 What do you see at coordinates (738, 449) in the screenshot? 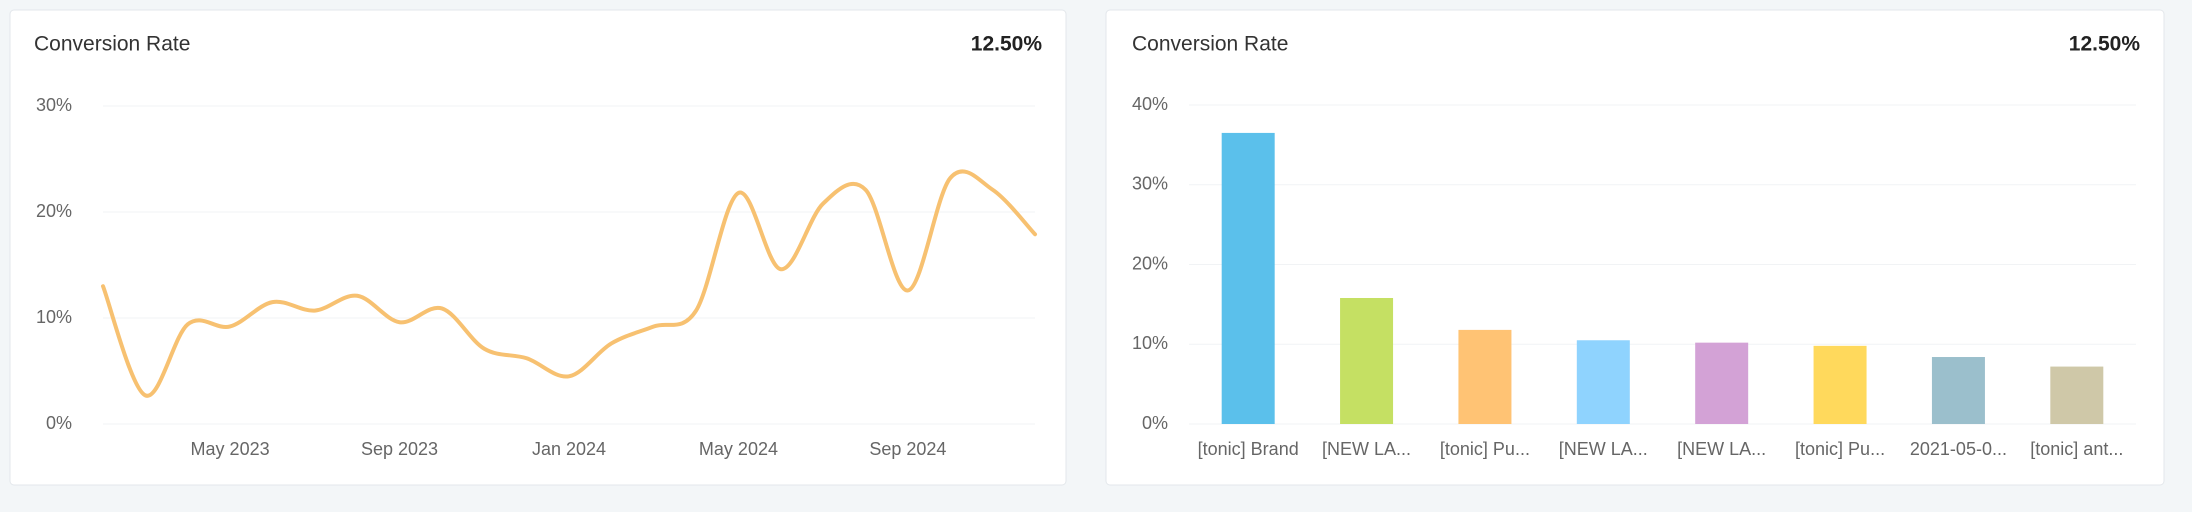
I see `x-tick-label: May 2024` at bounding box center [738, 449].